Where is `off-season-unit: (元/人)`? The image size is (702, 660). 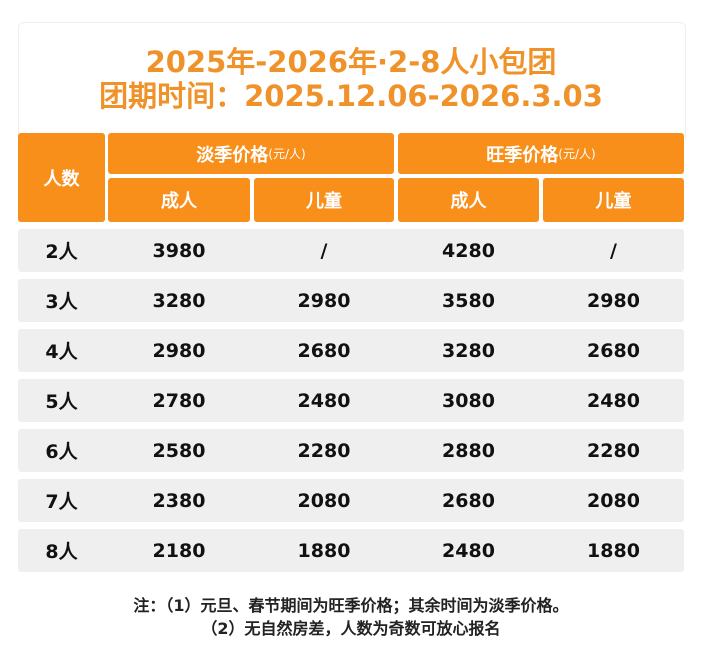 off-season-unit: (元/人) is located at coordinates (287, 154).